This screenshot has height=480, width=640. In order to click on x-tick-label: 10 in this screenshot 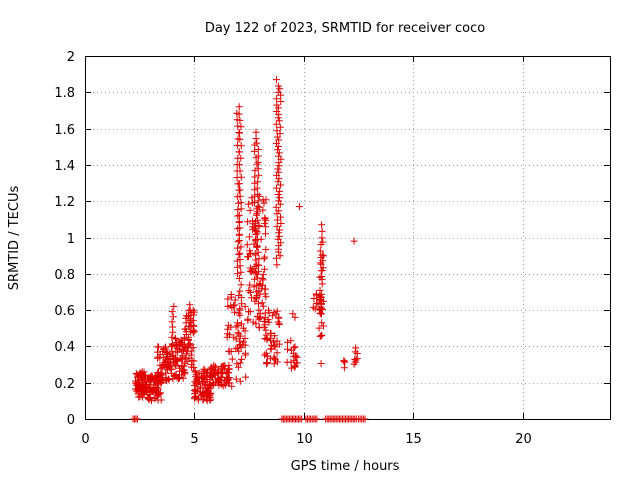, I will do `click(304, 439)`.